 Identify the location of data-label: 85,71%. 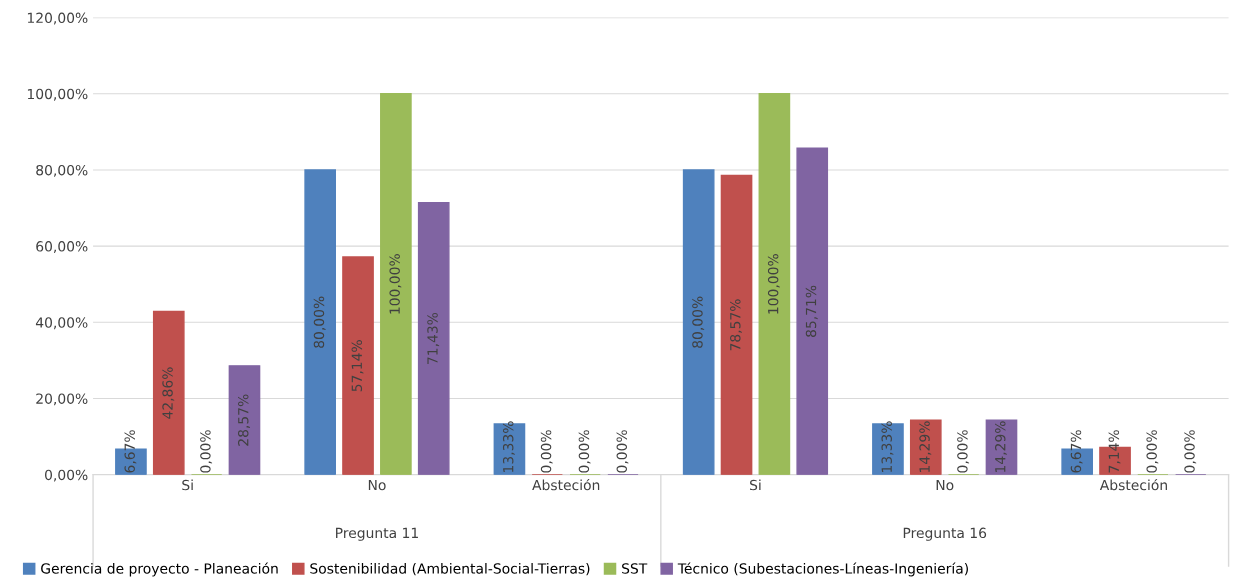
(811, 311).